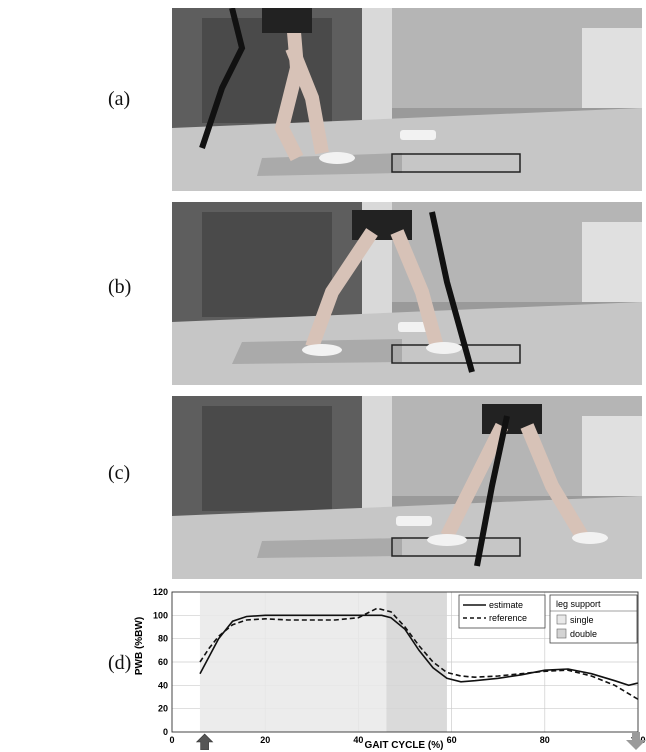  I want to click on panel-label-b: (b), so click(120, 287).